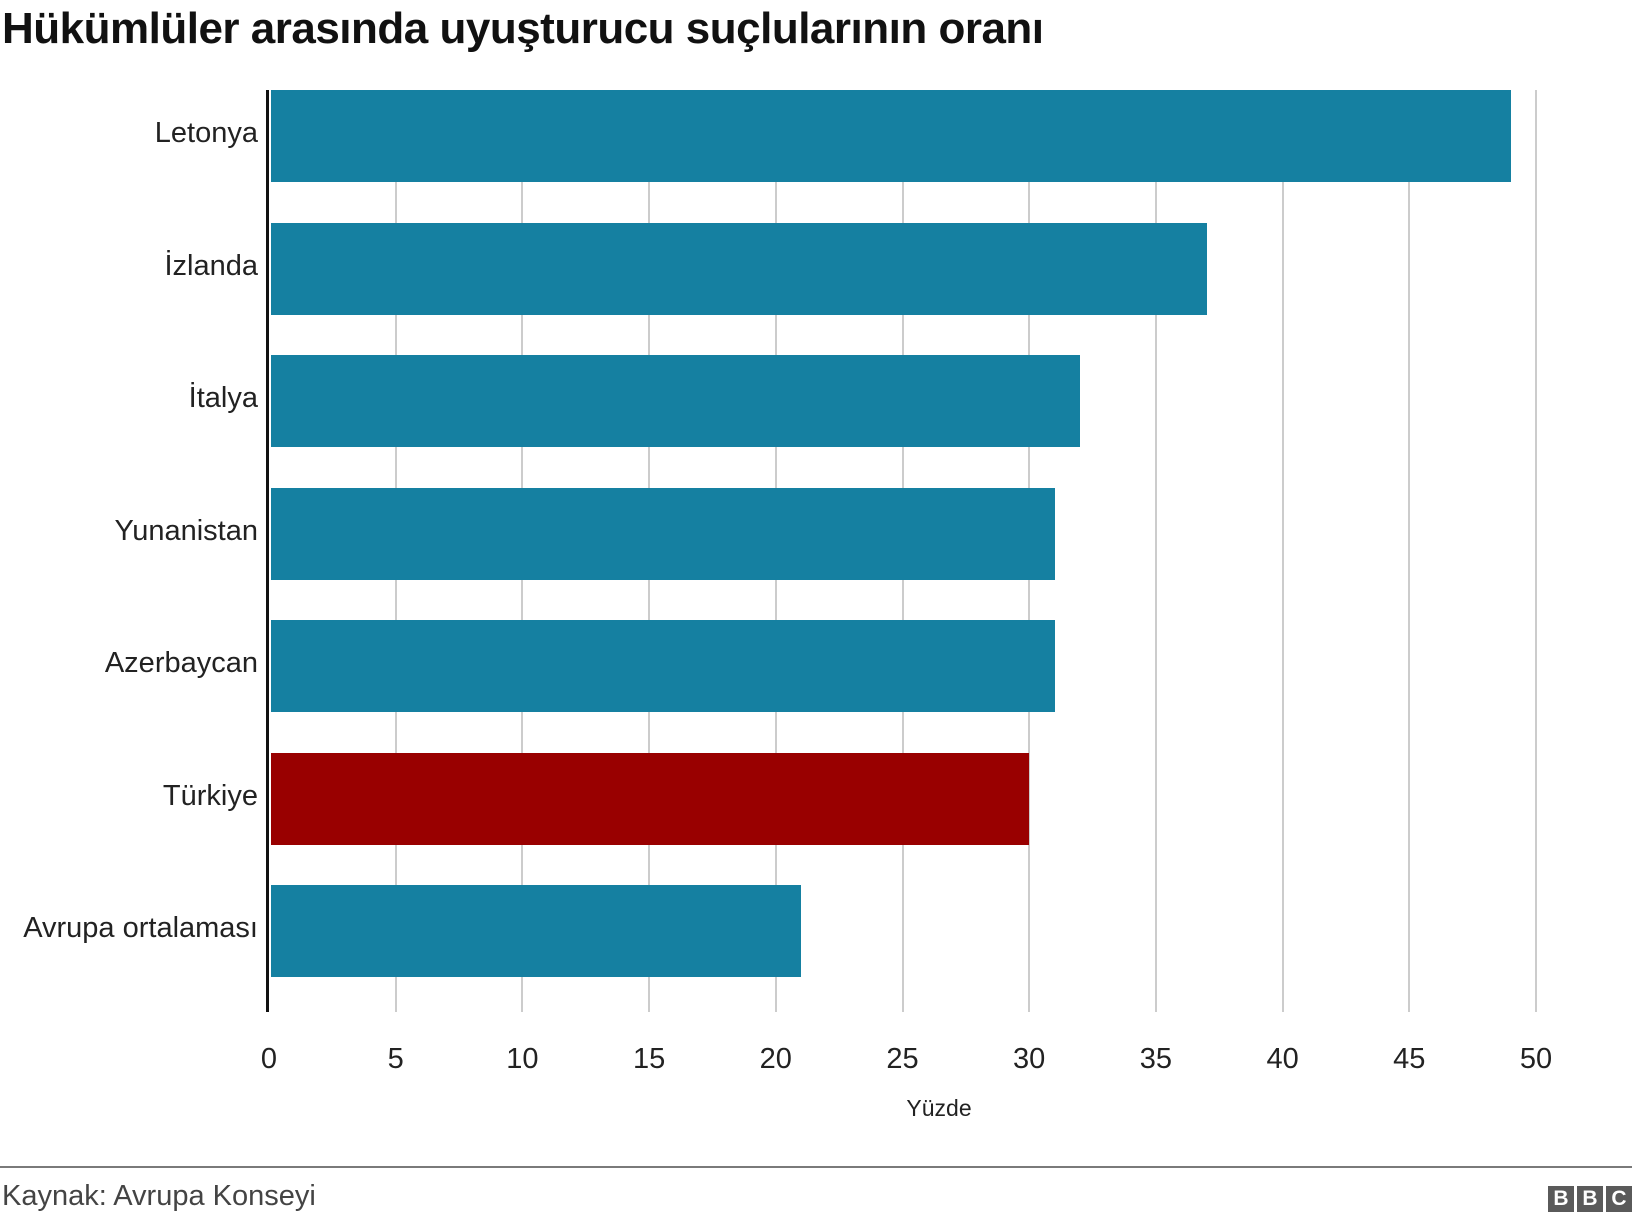  Describe the element at coordinates (649, 1059) in the screenshot. I see `x-tick-label: 15` at that location.